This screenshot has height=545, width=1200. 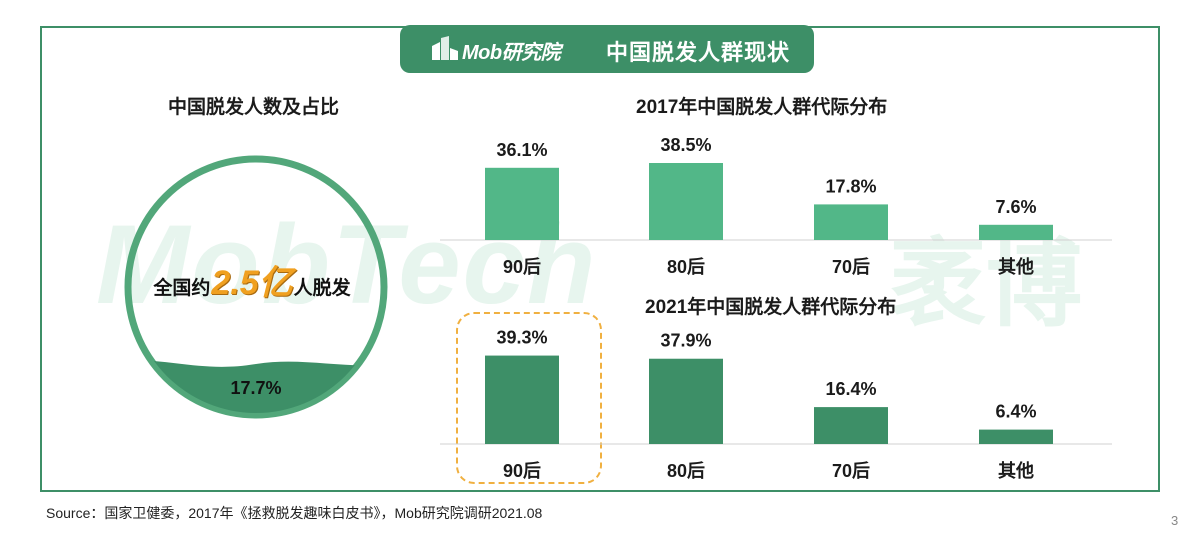 I want to click on total-stat: 全国约2.5亿人脱发, so click(x=252, y=279).